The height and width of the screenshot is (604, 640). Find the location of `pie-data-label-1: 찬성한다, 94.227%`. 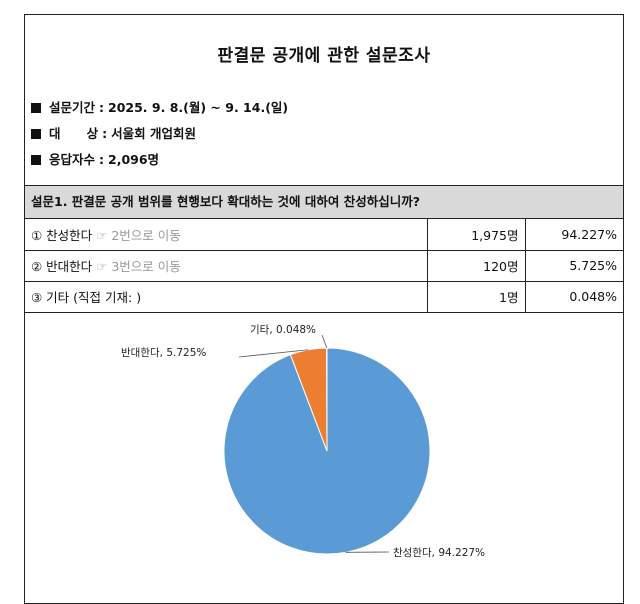

pie-data-label-1: 찬성한다, 94.227% is located at coordinates (439, 553).